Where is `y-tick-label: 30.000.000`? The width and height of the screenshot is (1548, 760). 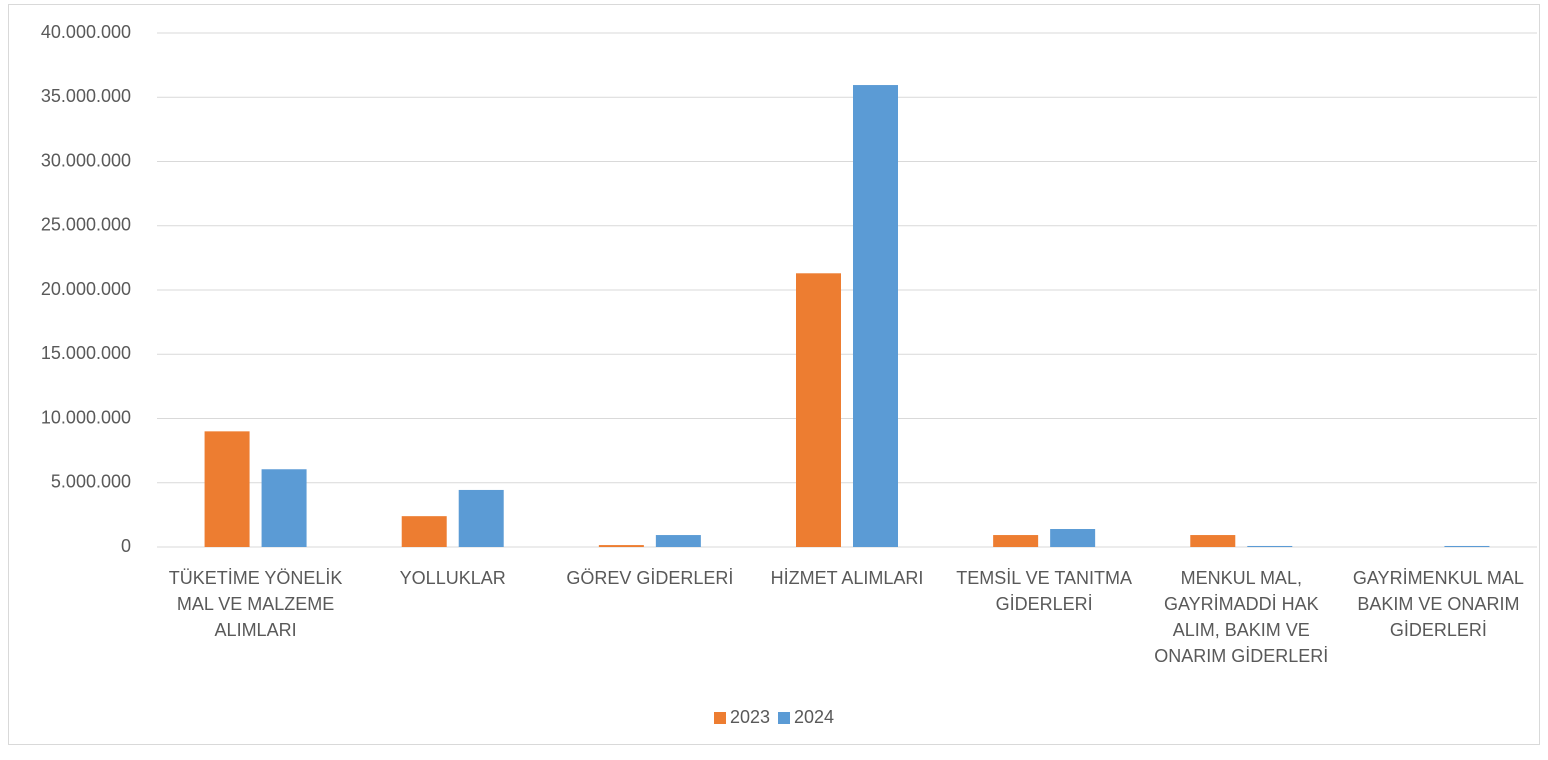
y-tick-label: 30.000.000 is located at coordinates (86, 160).